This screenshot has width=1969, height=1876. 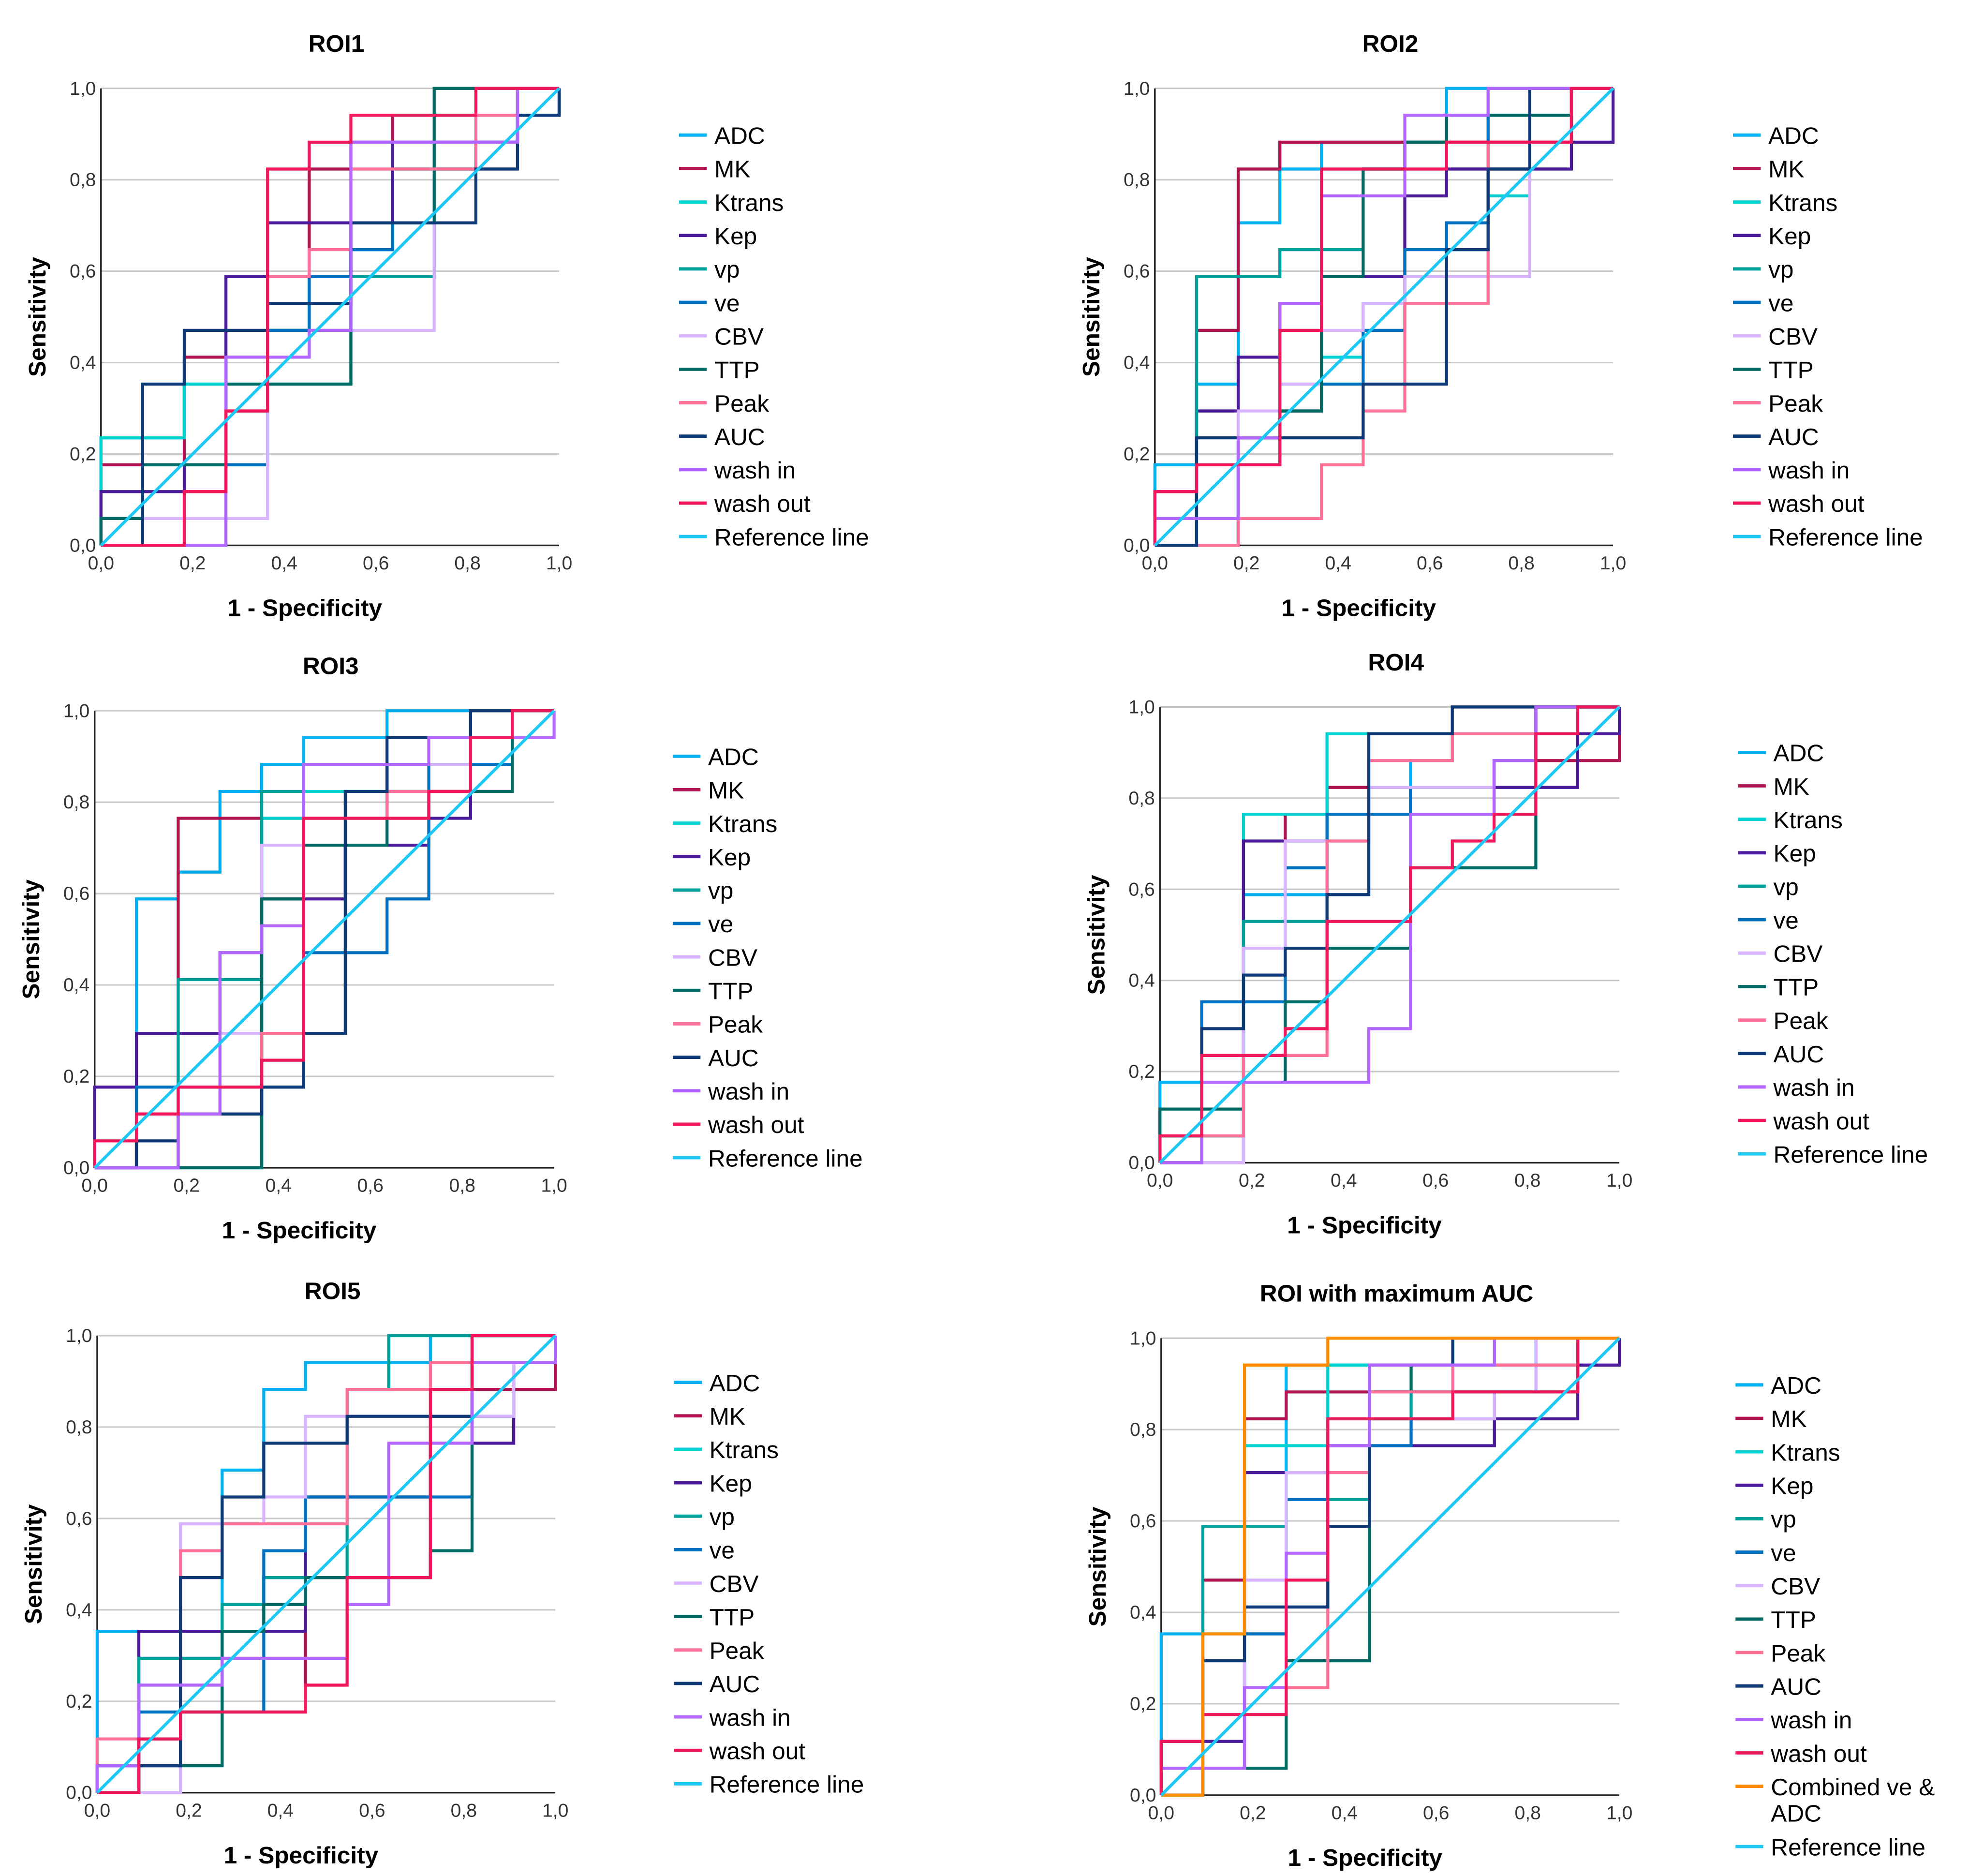 What do you see at coordinates (337, 43) in the screenshot?
I see `panel-title: ROI1` at bounding box center [337, 43].